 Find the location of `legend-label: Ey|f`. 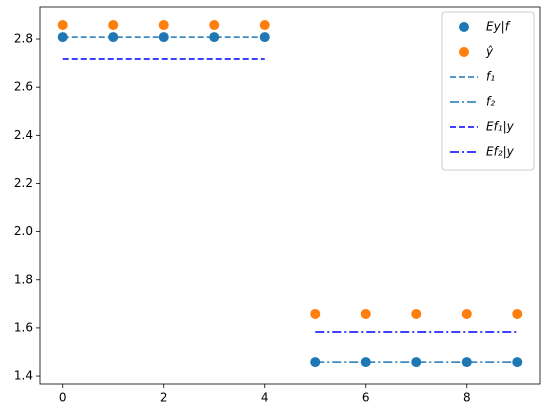

legend-label: Ey|f is located at coordinates (498, 27).